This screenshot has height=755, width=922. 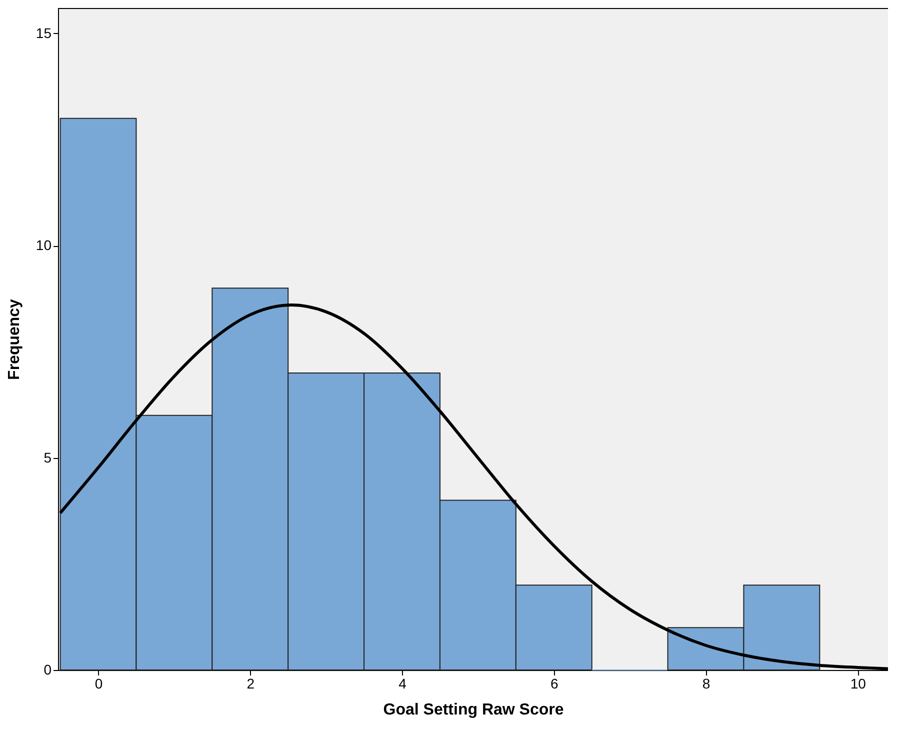 I want to click on y-tick-label: 10, so click(x=44, y=245).